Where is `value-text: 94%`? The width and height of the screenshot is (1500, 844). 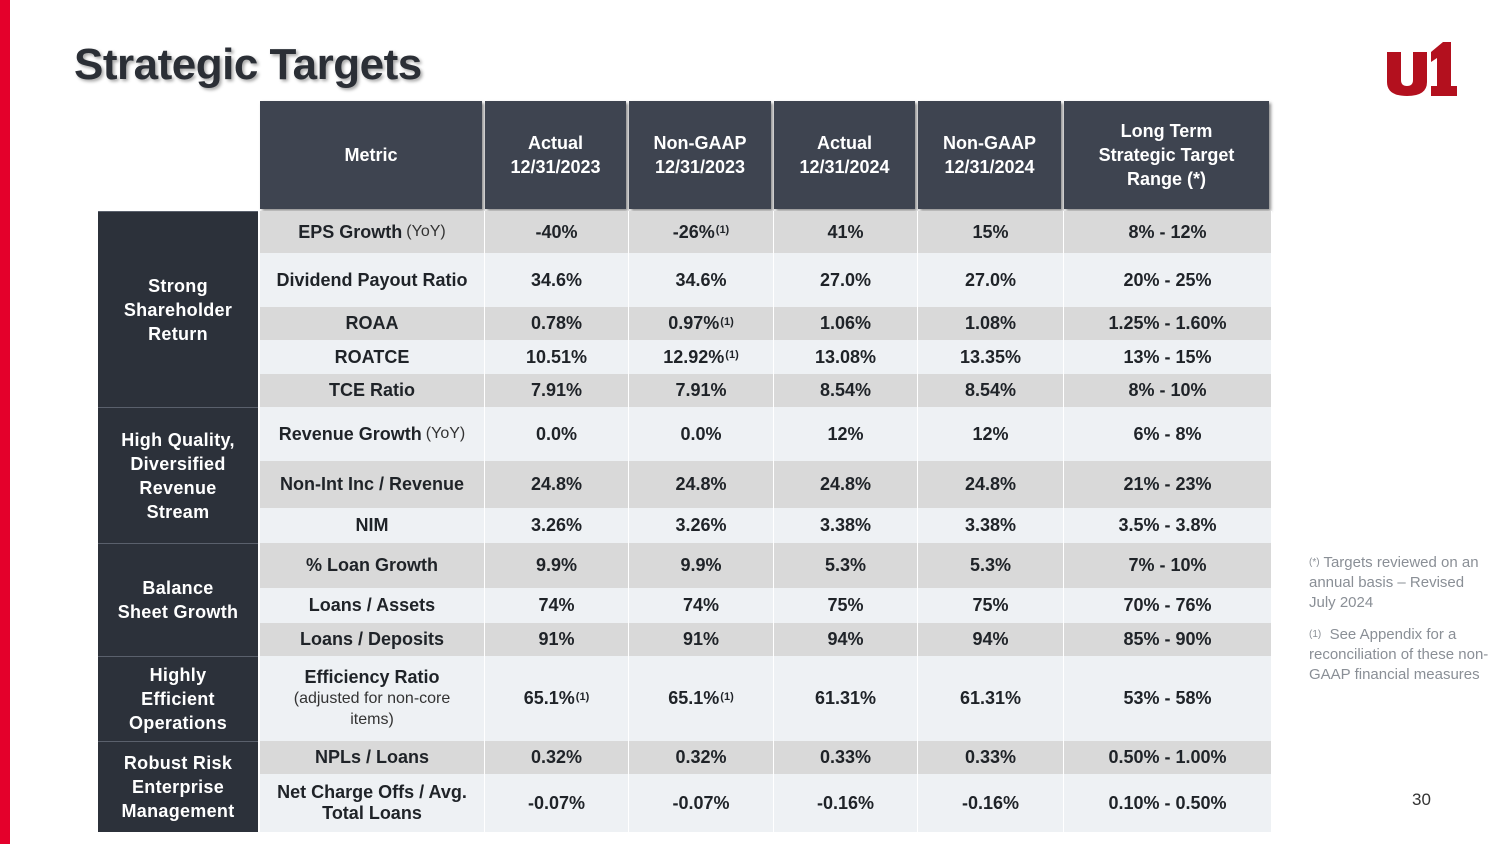
value-text: 94% is located at coordinates (990, 639).